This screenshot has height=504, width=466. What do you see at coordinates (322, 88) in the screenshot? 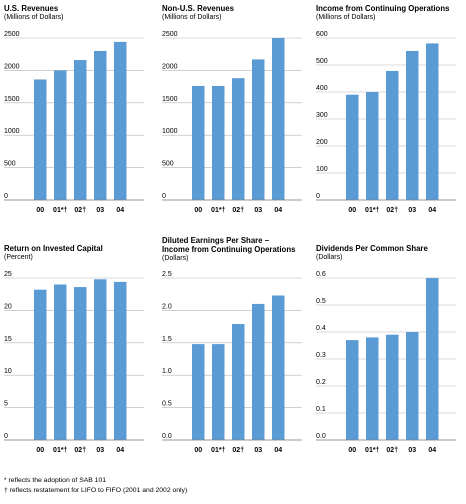
I see `y-tick-label: 400` at bounding box center [322, 88].